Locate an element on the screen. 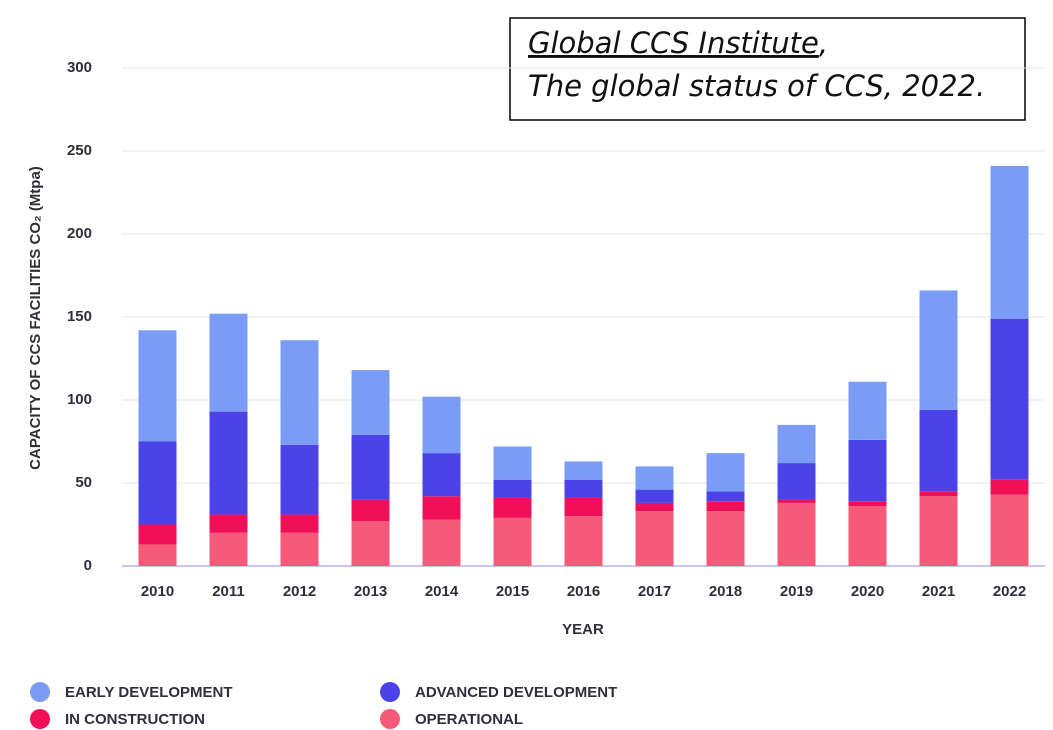 The image size is (1053, 730). y-tick-label: 250 is located at coordinates (79, 150).